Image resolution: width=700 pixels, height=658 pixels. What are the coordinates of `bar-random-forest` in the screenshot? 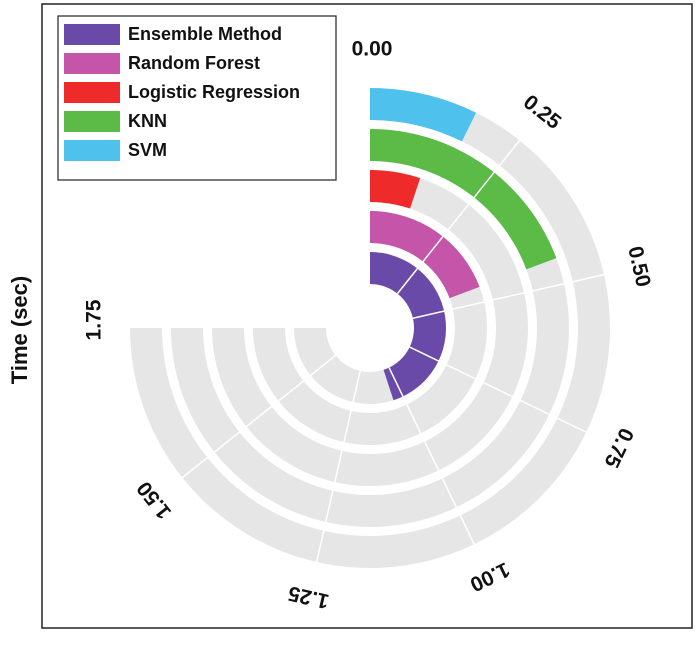 It's located at (425, 255).